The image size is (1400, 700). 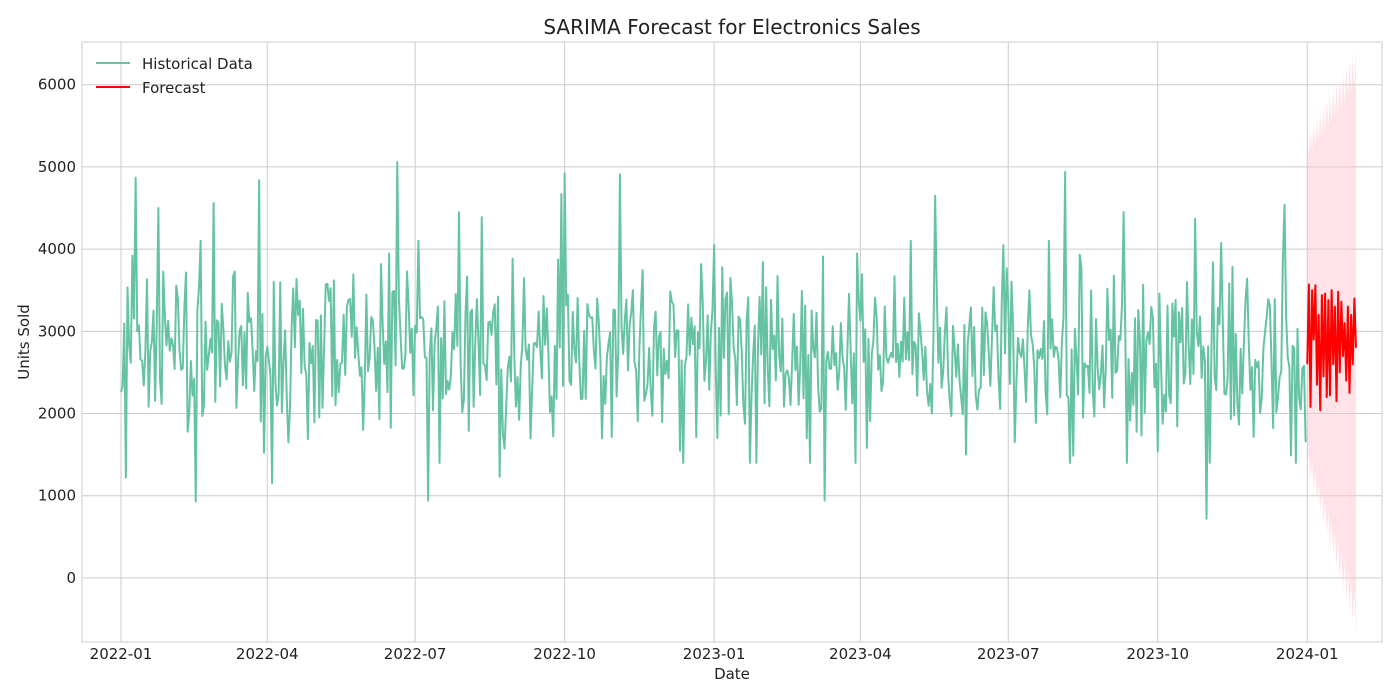 What do you see at coordinates (24, 342) in the screenshot?
I see `y-axis-label: Units Sold` at bounding box center [24, 342].